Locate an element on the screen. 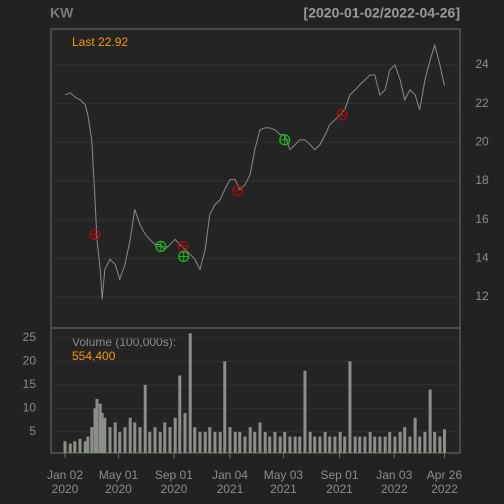 The width and height of the screenshot is (504, 504). x-tick-label: Jan 02 is located at coordinates (65, 475).